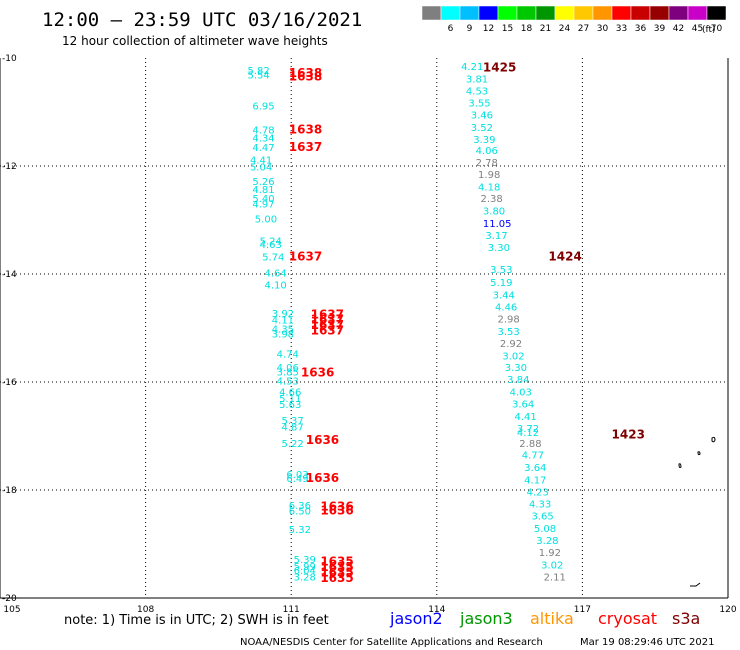 This screenshot has width=740, height=650. I want to click on swh-label: 5.19, so click(501, 283).